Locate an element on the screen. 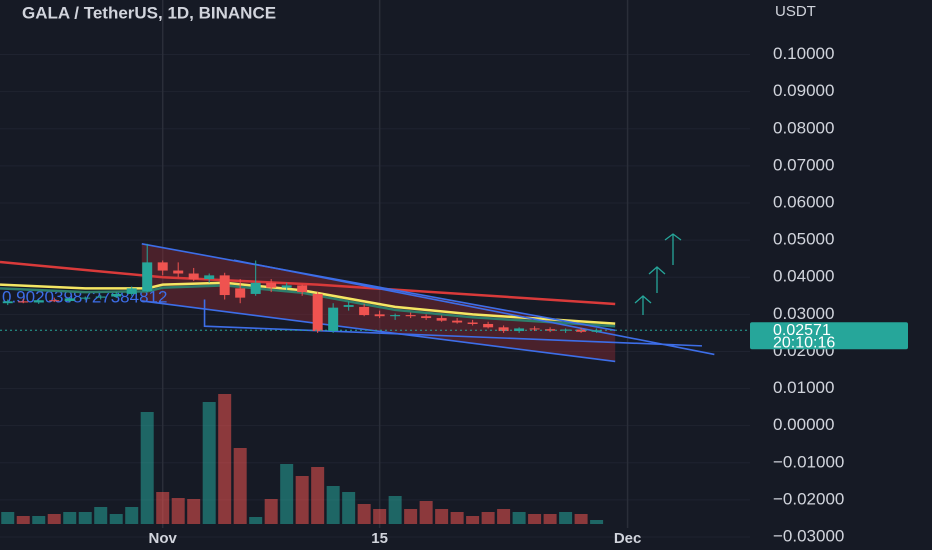 The width and height of the screenshot is (932, 550). y-tick-label: 0.07000 is located at coordinates (803, 164).